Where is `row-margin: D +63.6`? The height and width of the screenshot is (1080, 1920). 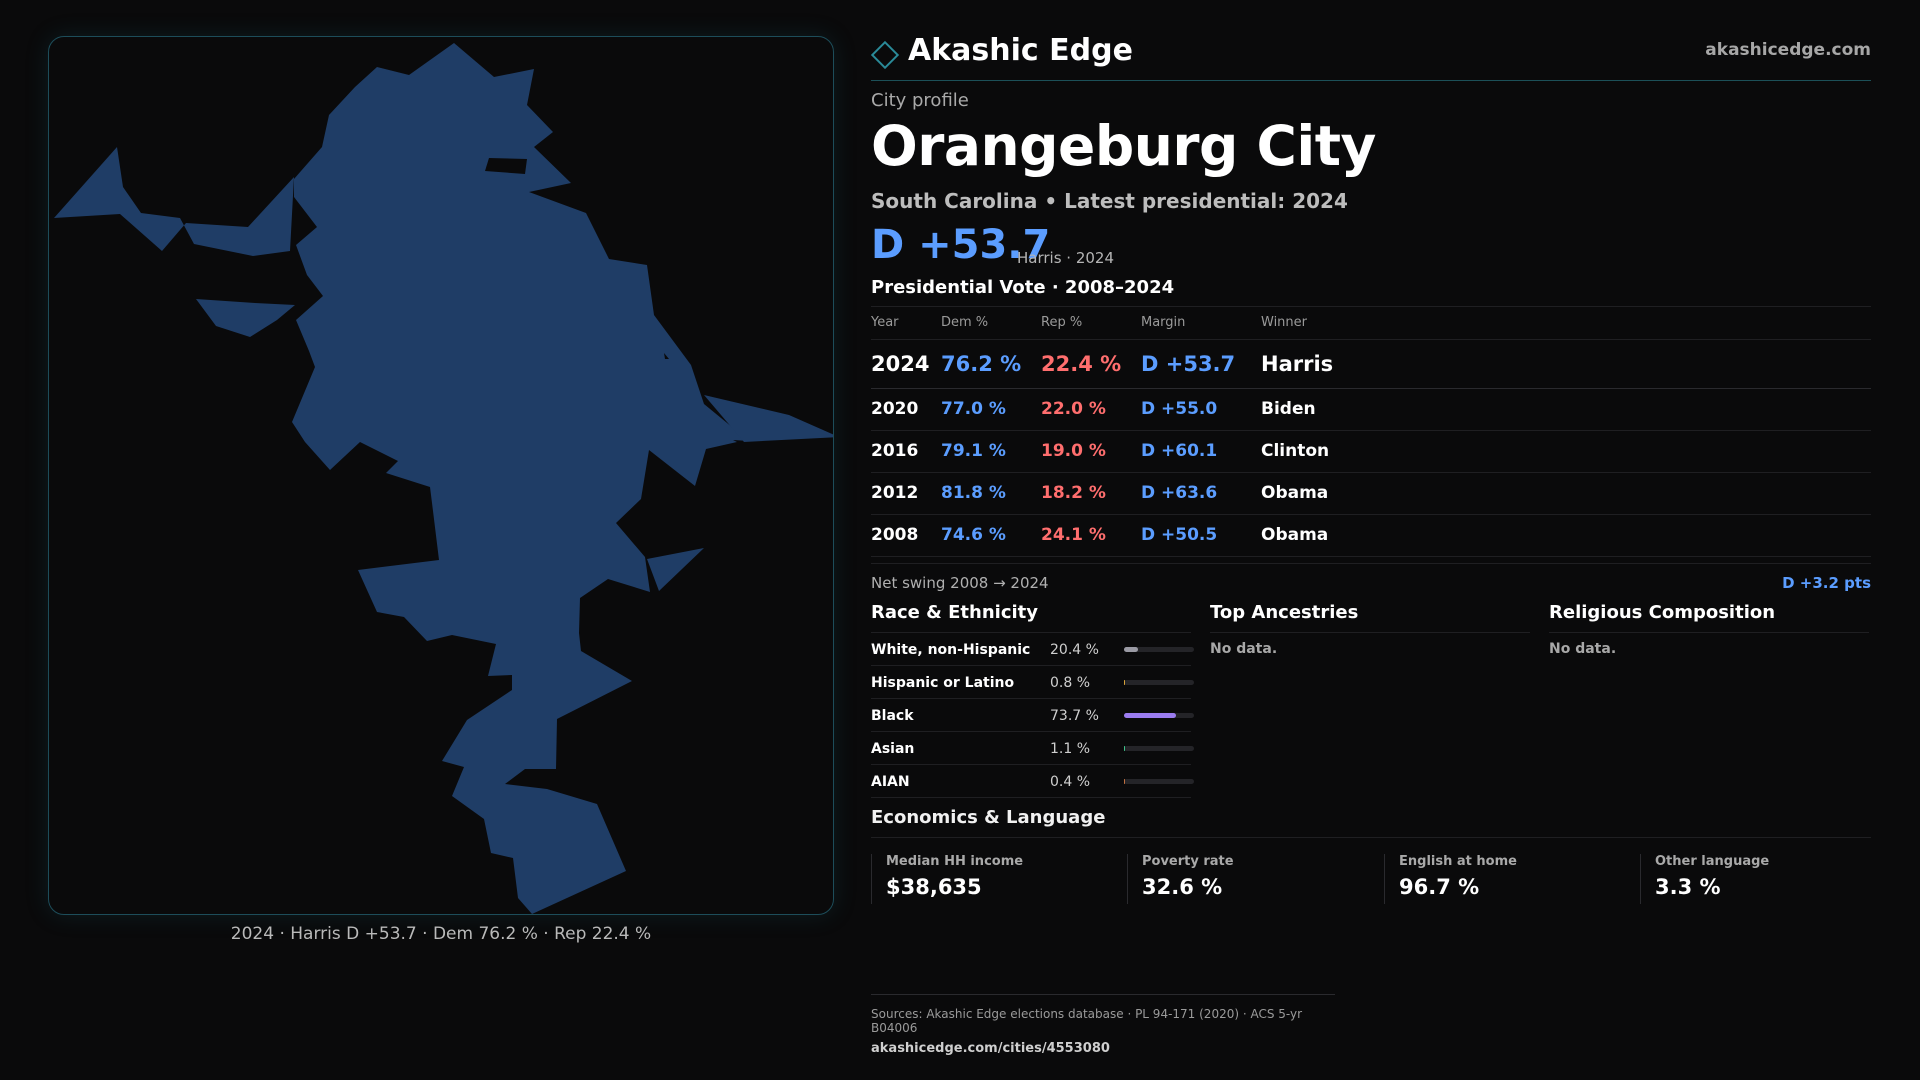
row-margin: D +63.6 is located at coordinates (1179, 493).